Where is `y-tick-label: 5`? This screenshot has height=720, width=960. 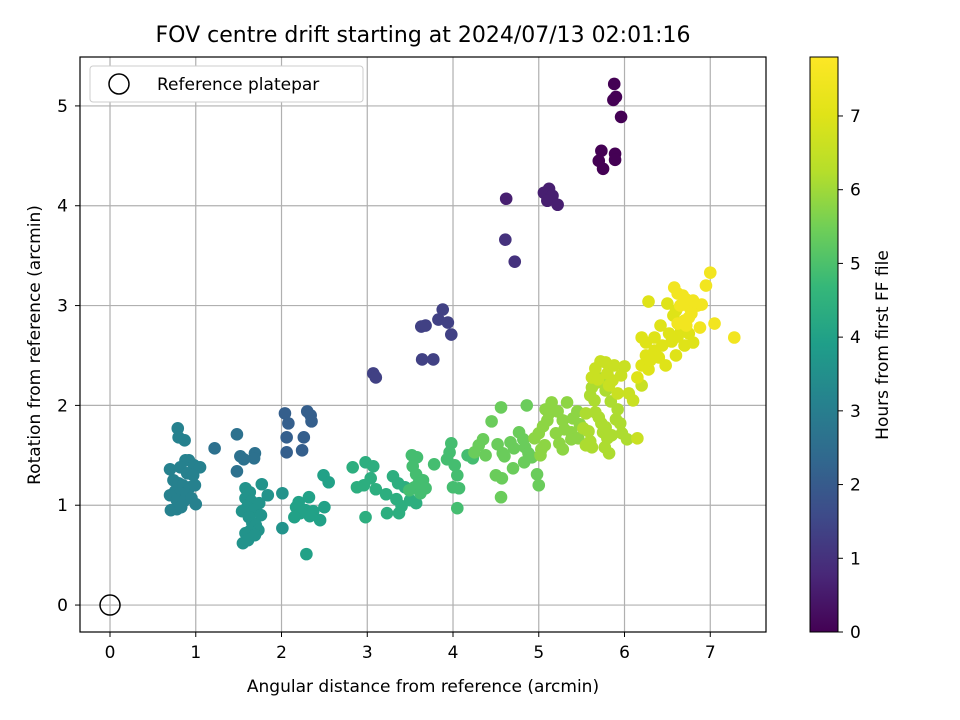 y-tick-label: 5 is located at coordinates (62, 107).